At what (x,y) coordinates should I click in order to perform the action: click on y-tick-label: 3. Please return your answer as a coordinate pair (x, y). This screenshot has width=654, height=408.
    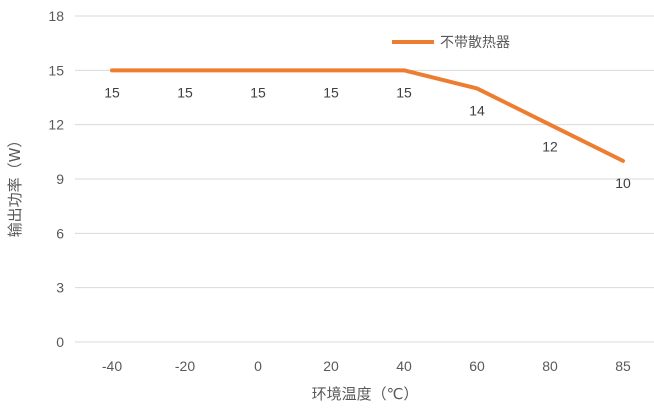
    Looking at the image, I should click on (60, 288).